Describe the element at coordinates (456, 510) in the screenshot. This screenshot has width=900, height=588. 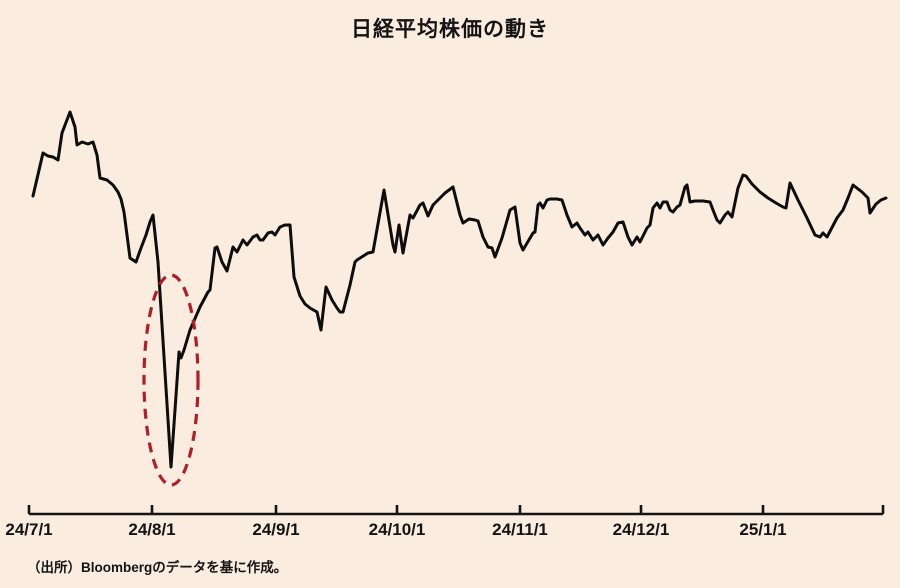
I see `x-axis` at that location.